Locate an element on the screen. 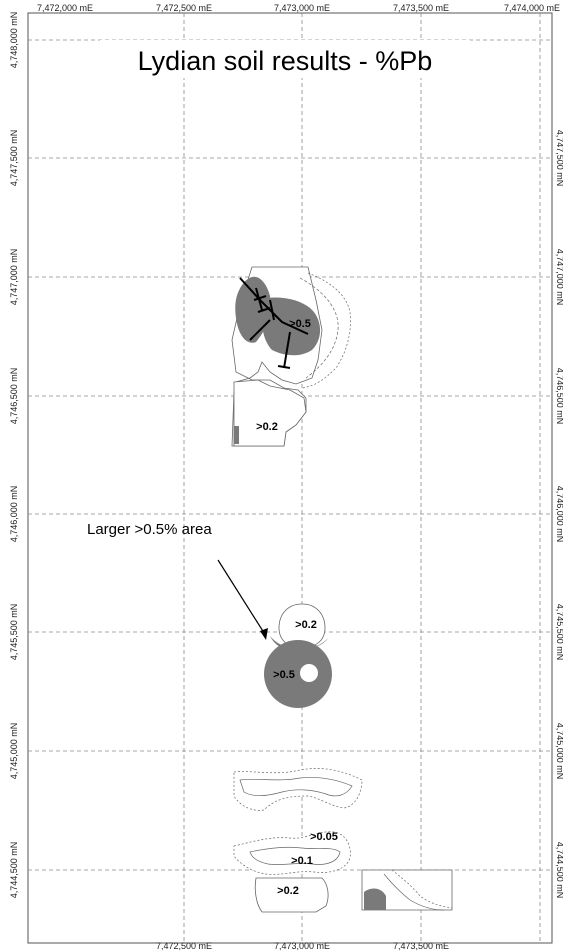 This screenshot has width=563, height=951. bottom-tick-label: 7,473,500 mE is located at coordinates (421, 946).